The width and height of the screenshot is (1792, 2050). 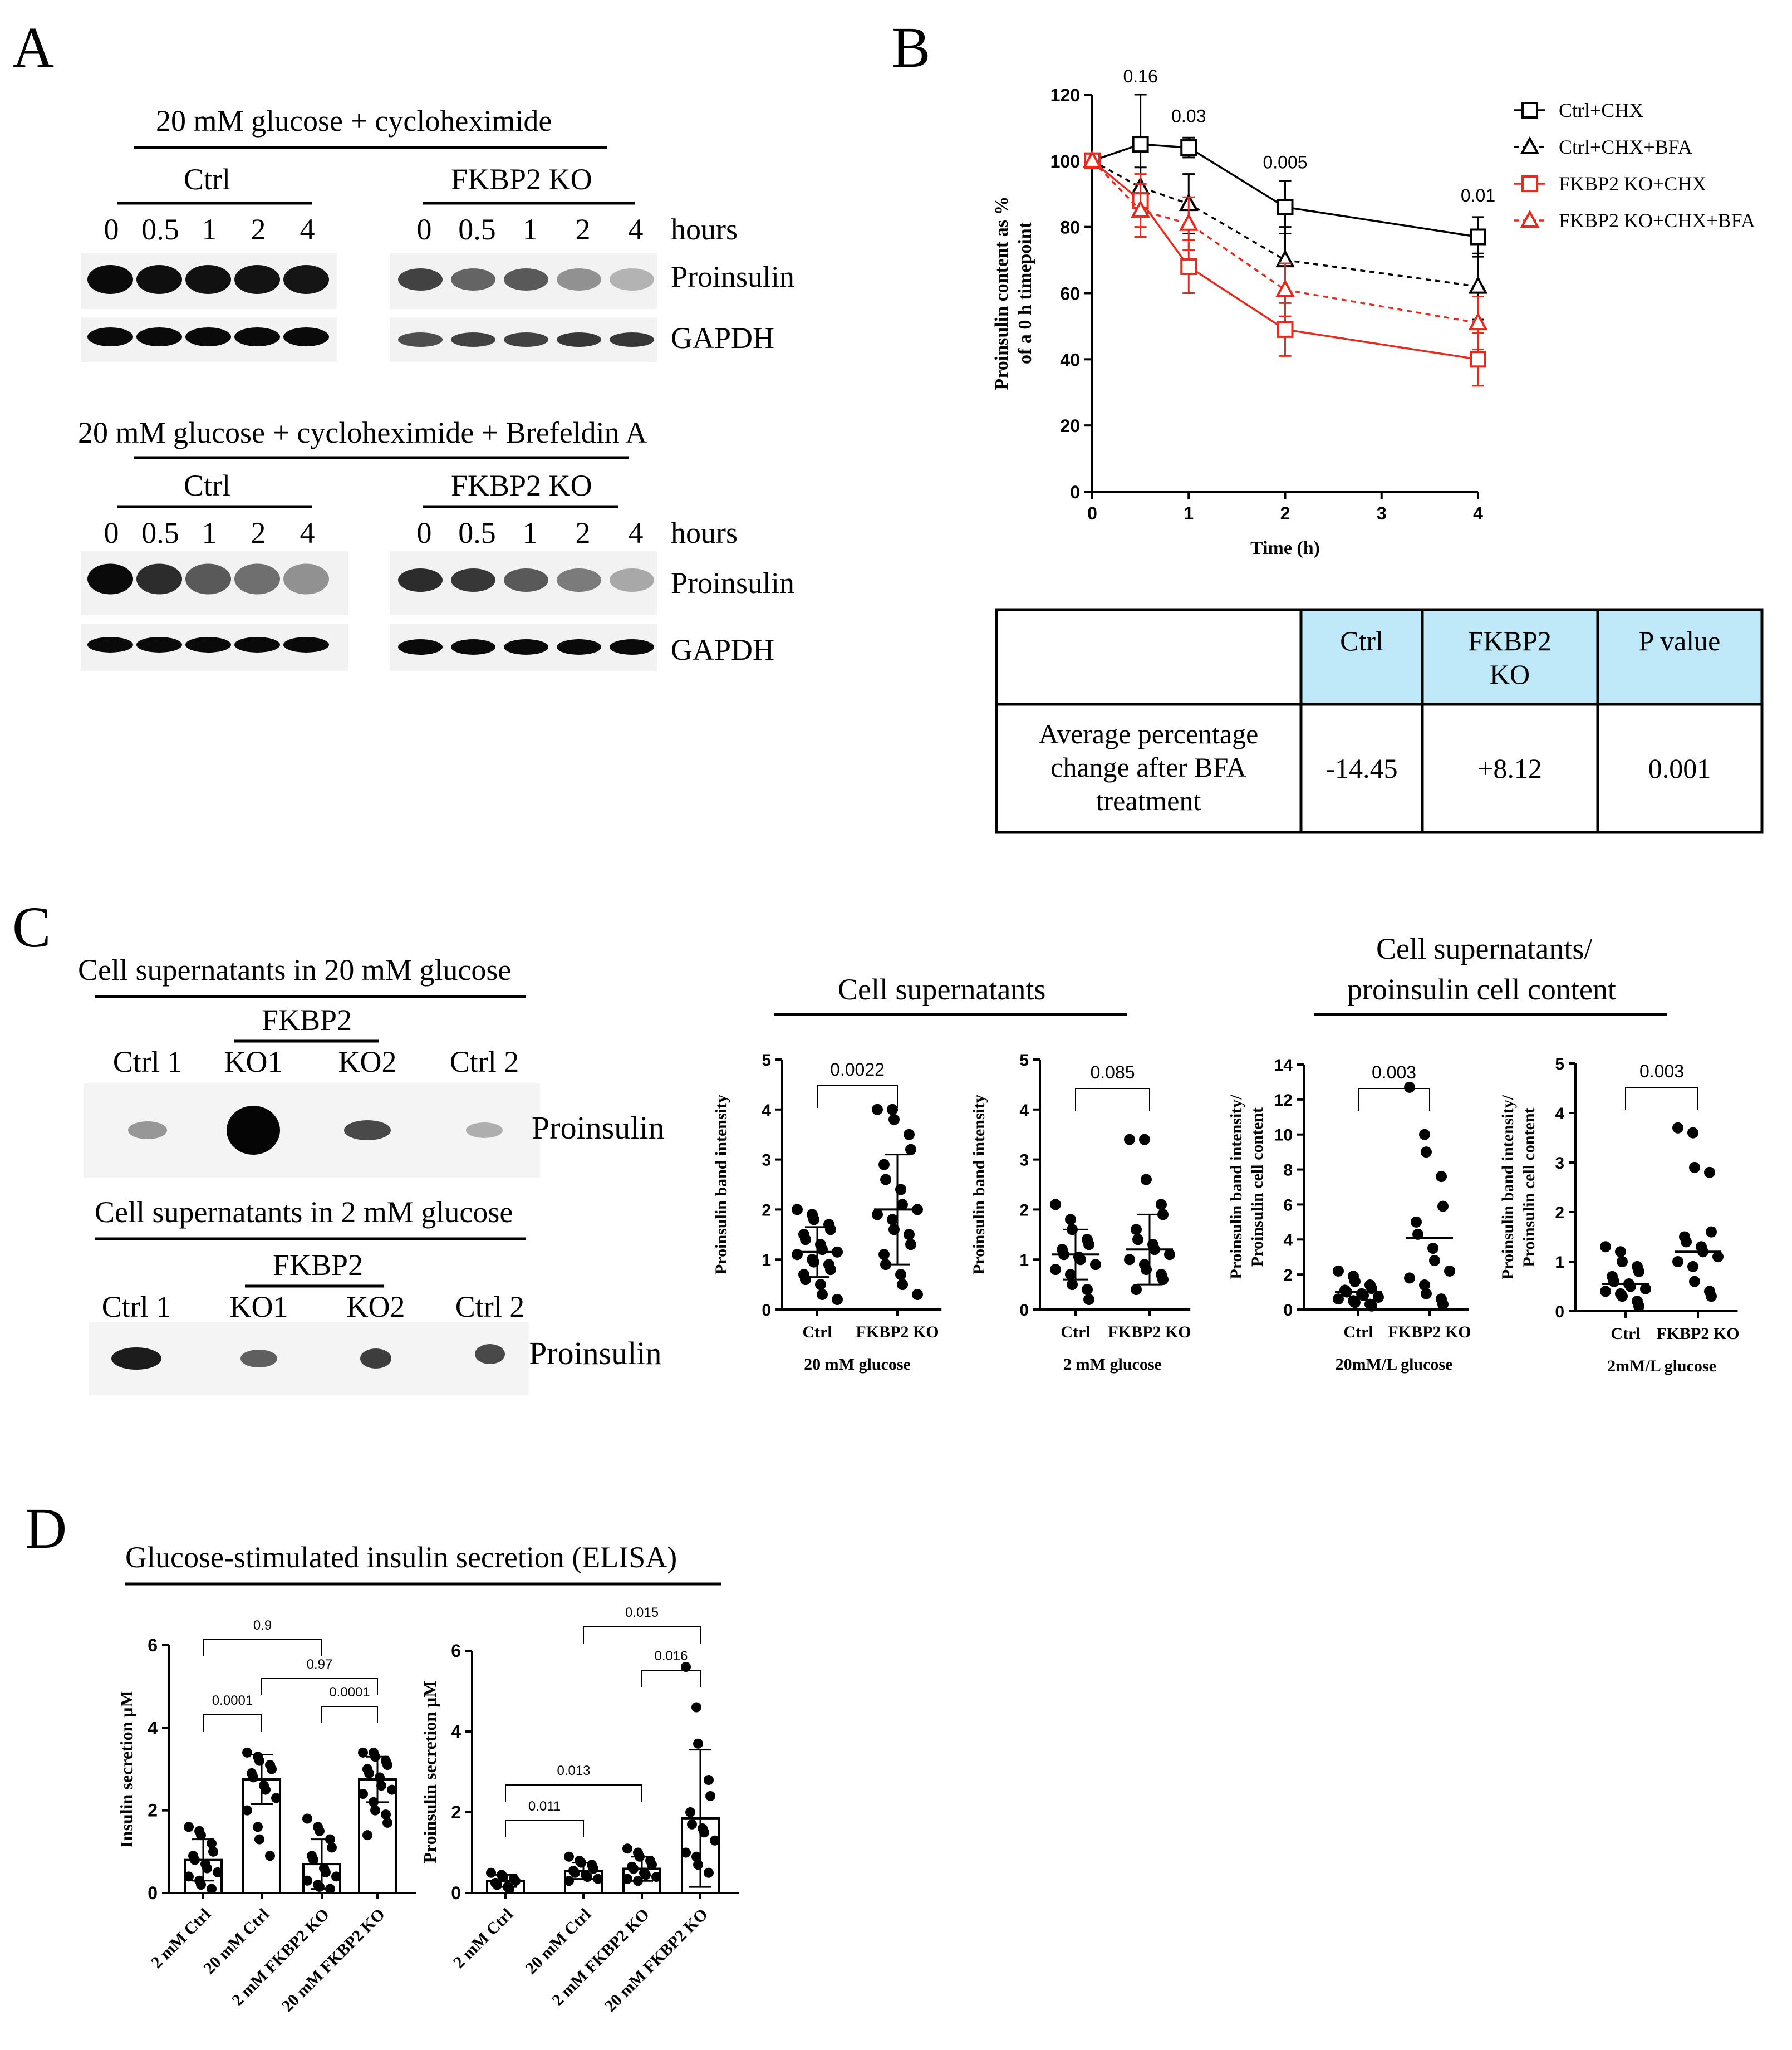 What do you see at coordinates (1510, 641) in the screenshot?
I see `table-header-cell: FKBP2` at bounding box center [1510, 641].